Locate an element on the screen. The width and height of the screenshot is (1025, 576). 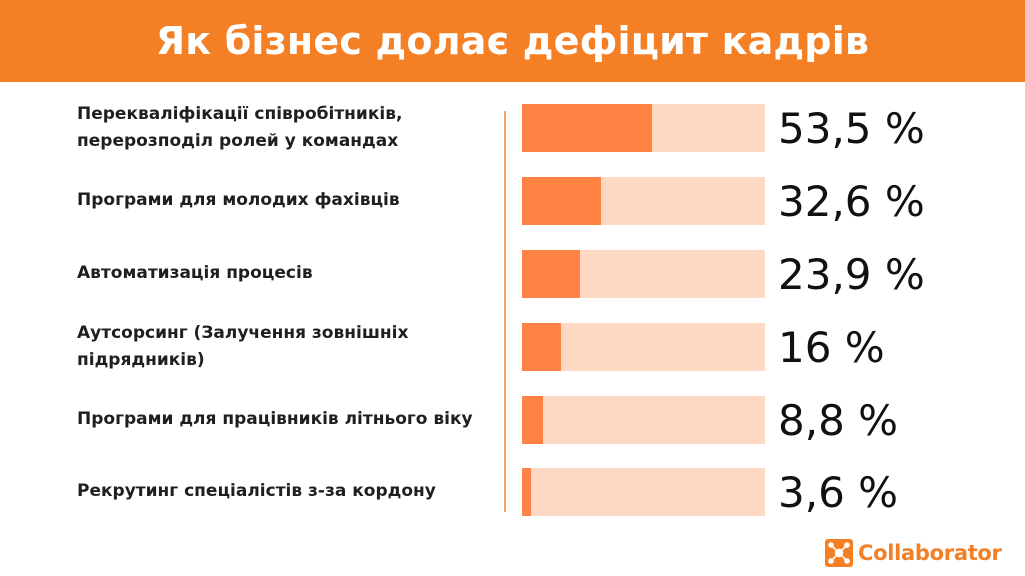
axis-divider is located at coordinates (505, 311).